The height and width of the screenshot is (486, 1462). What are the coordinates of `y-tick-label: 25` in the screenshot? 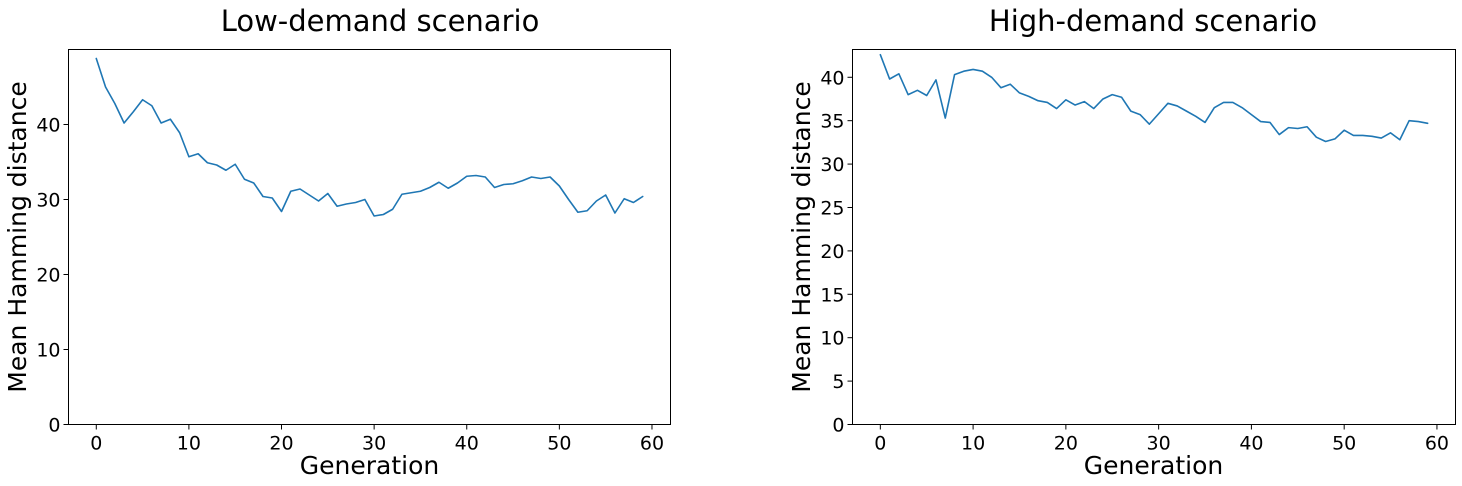 It's located at (832, 208).